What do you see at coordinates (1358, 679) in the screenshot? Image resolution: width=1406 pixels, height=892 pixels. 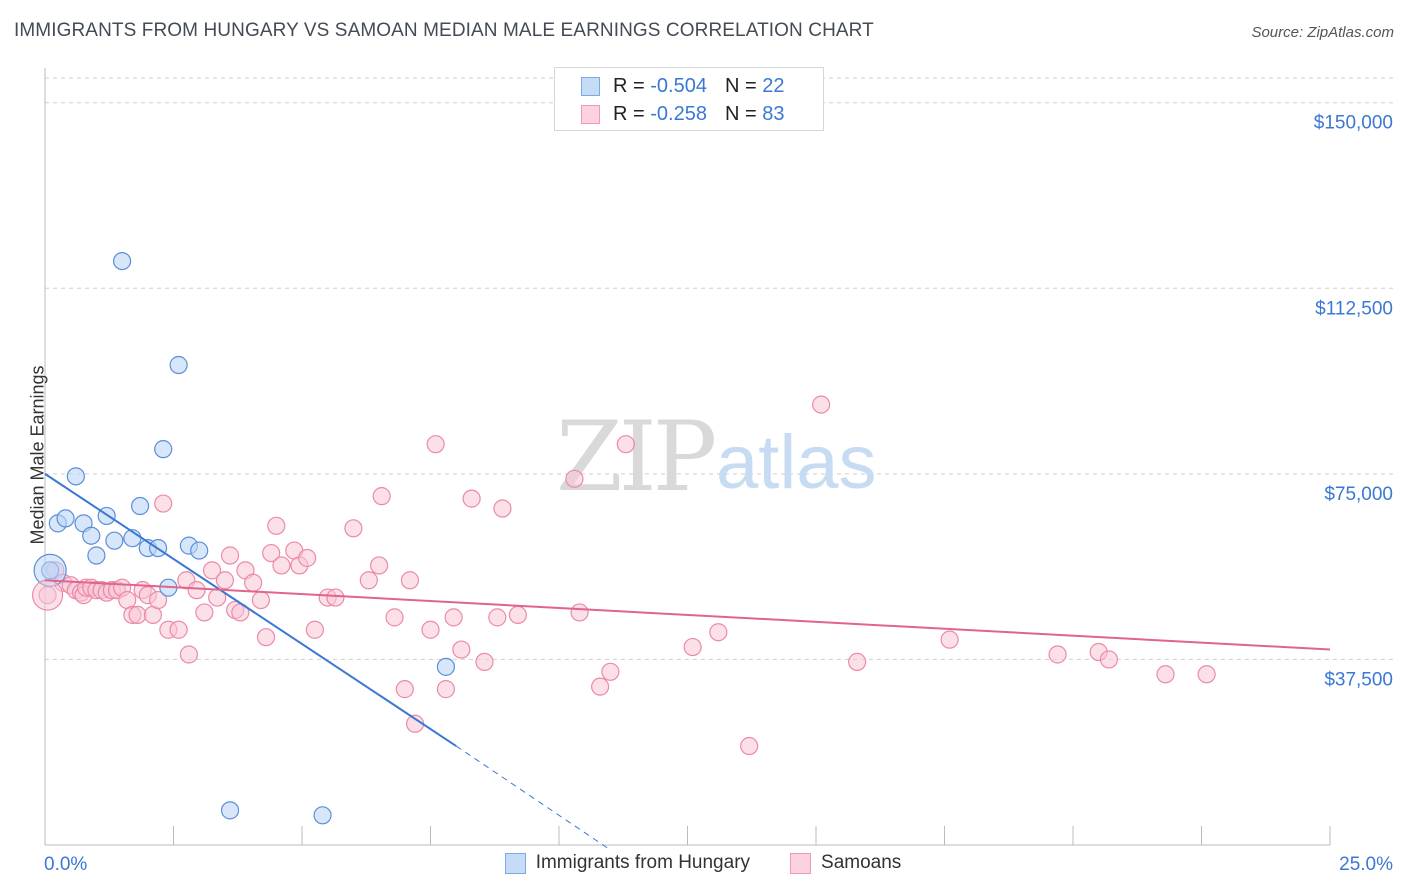 I see `y-tick-label: $37,500` at bounding box center [1358, 679].